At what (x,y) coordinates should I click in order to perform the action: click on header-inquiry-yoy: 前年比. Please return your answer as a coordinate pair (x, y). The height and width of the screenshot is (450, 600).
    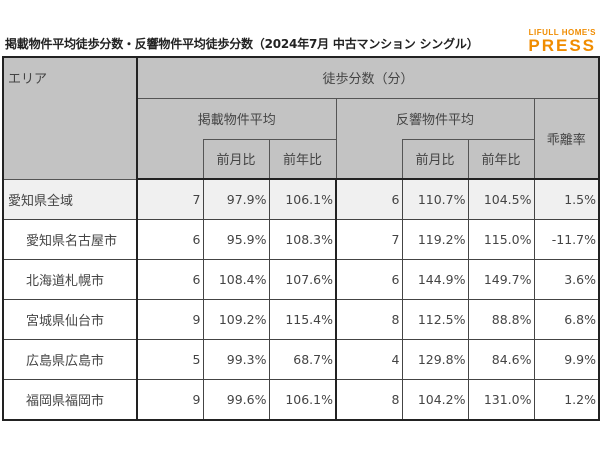
    Looking at the image, I should click on (501, 159).